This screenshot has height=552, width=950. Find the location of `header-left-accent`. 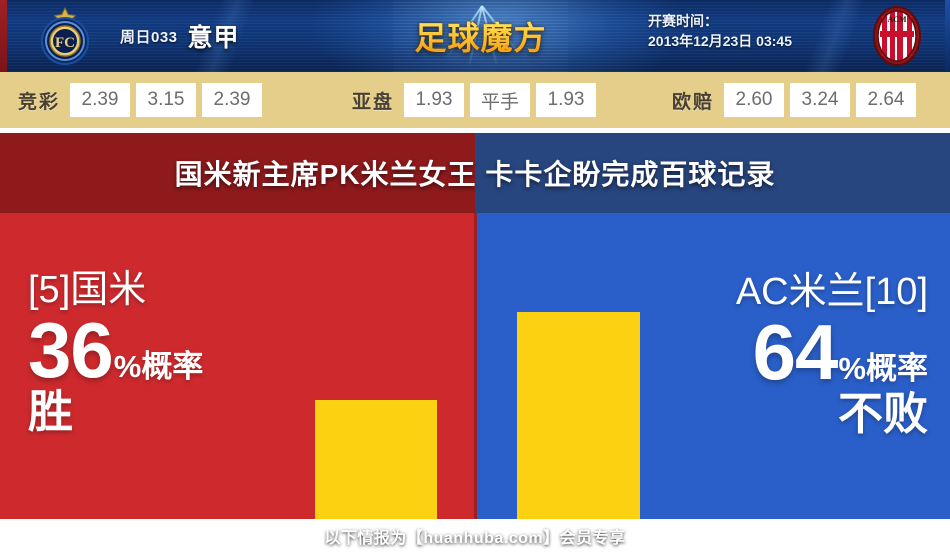

header-left-accent is located at coordinates (3, 36).